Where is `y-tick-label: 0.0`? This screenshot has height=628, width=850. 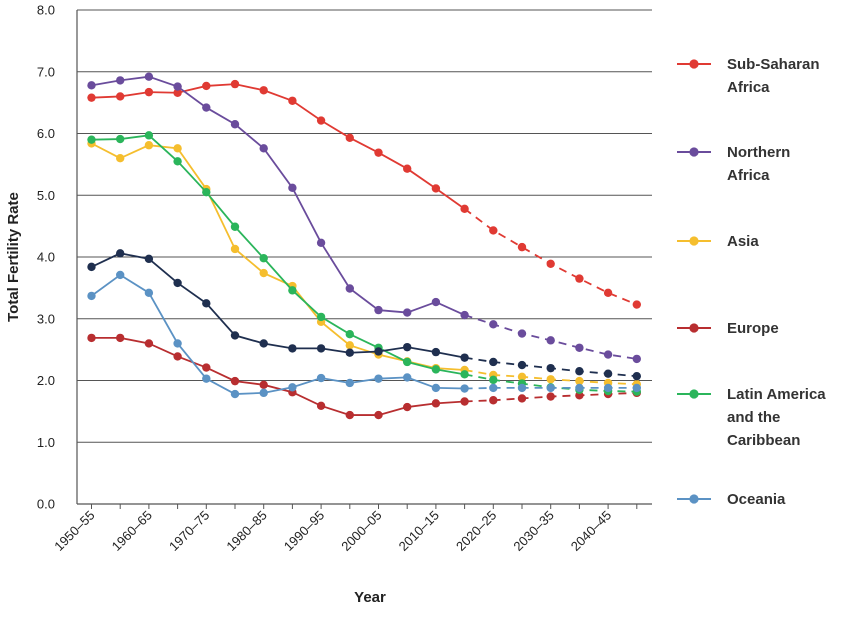
y-tick-label: 0.0 is located at coordinates (46, 504).